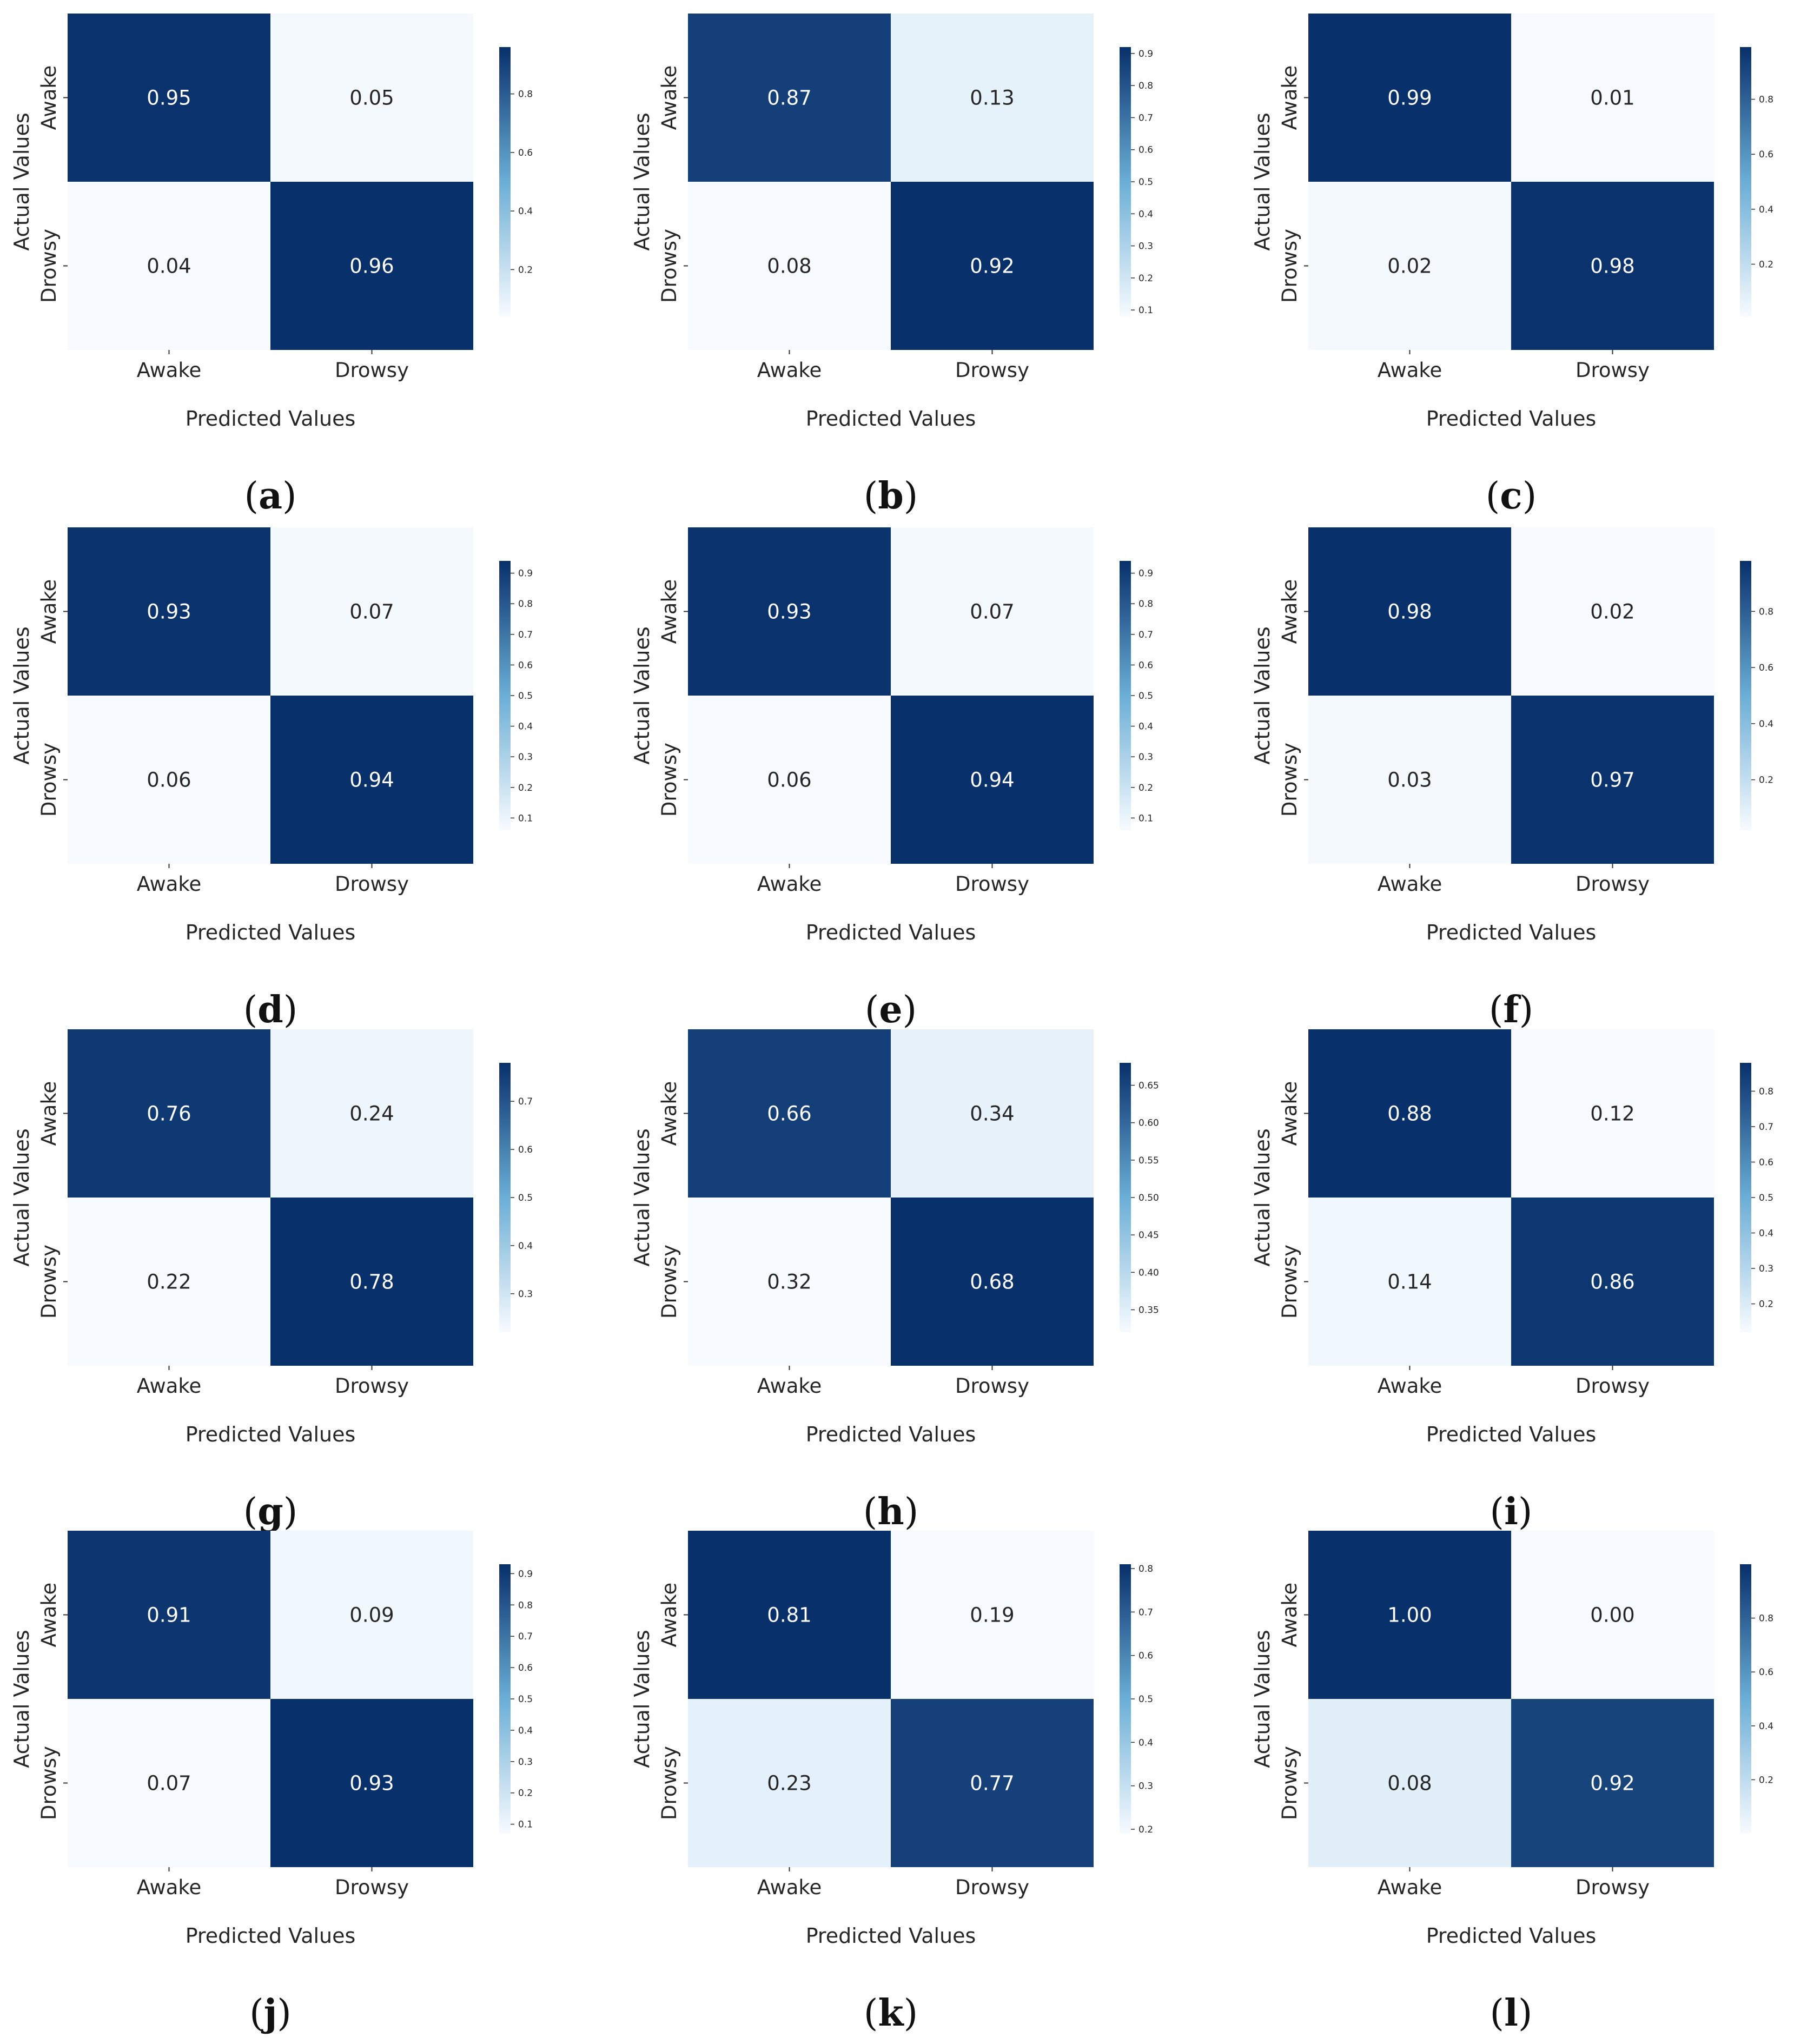 The width and height of the screenshot is (1794, 2044). Describe the element at coordinates (789, 1615) in the screenshot. I see `cell-value-label: 0.81` at that location.